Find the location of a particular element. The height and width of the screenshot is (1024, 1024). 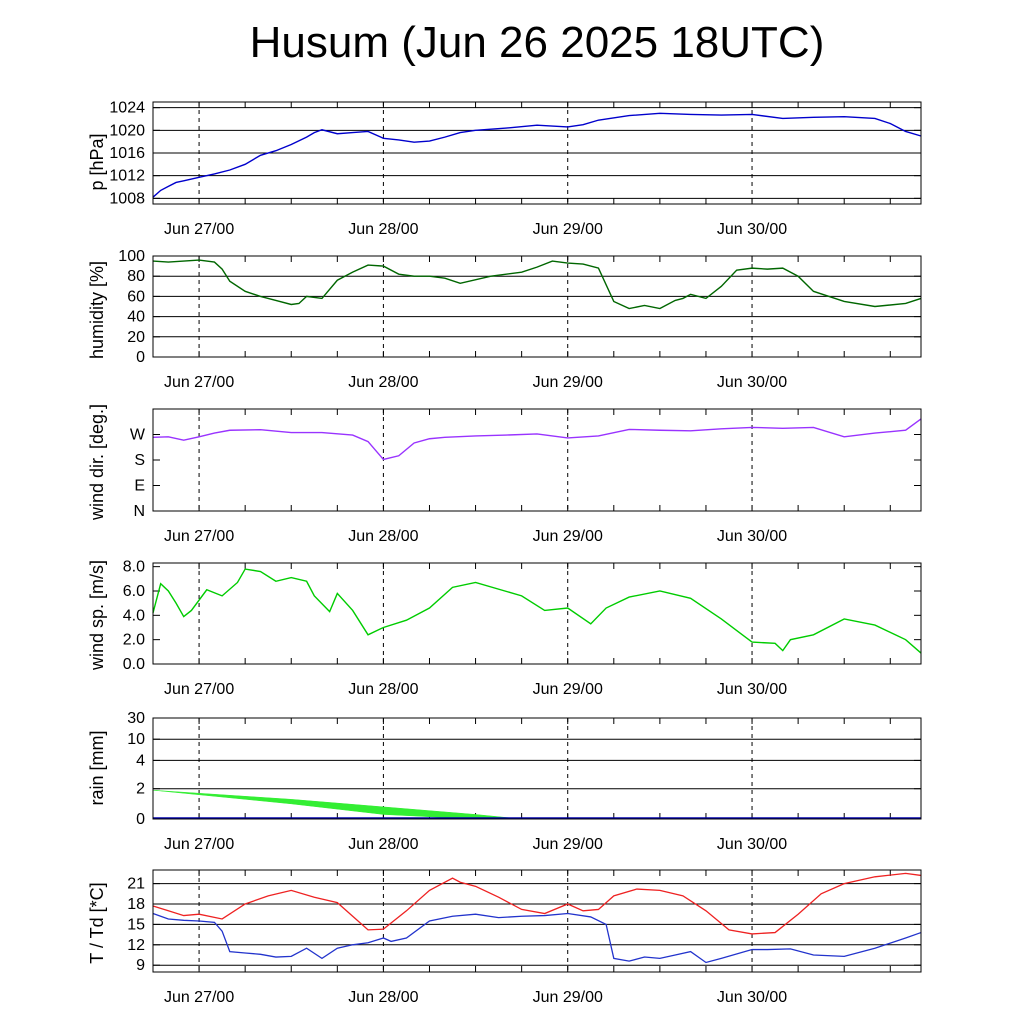

dewpoint-line is located at coordinates (537, 938).